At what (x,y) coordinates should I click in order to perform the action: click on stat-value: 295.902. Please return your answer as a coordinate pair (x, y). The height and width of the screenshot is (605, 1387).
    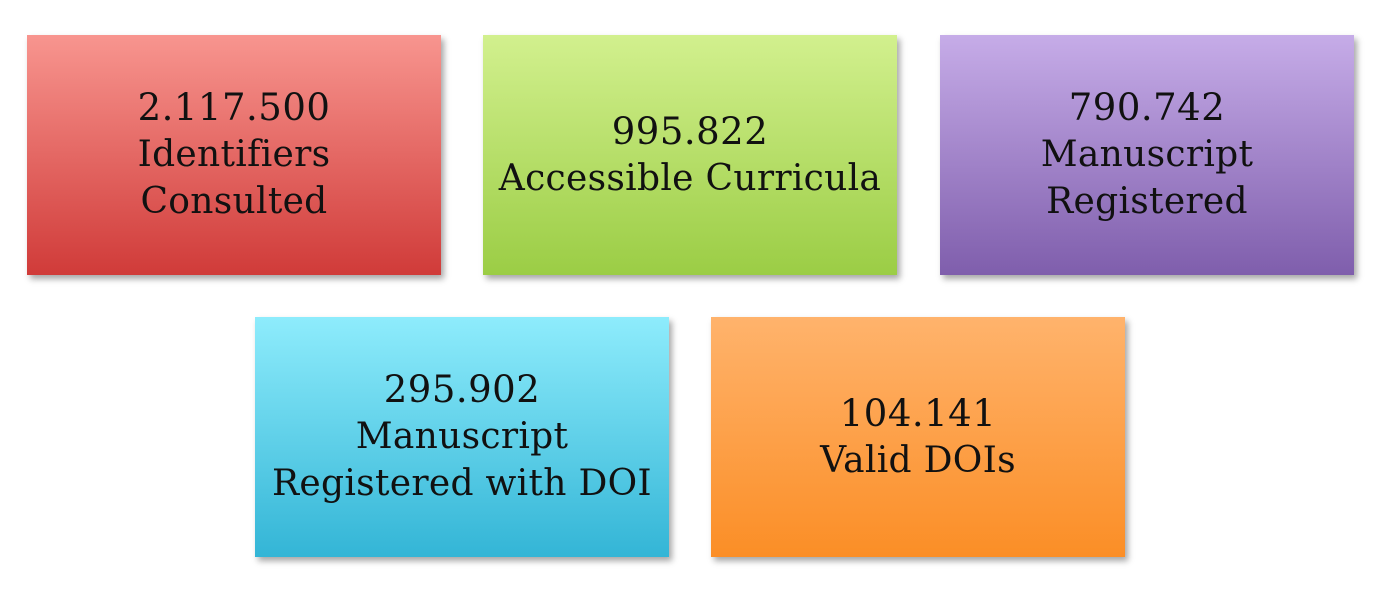
    Looking at the image, I should click on (462, 389).